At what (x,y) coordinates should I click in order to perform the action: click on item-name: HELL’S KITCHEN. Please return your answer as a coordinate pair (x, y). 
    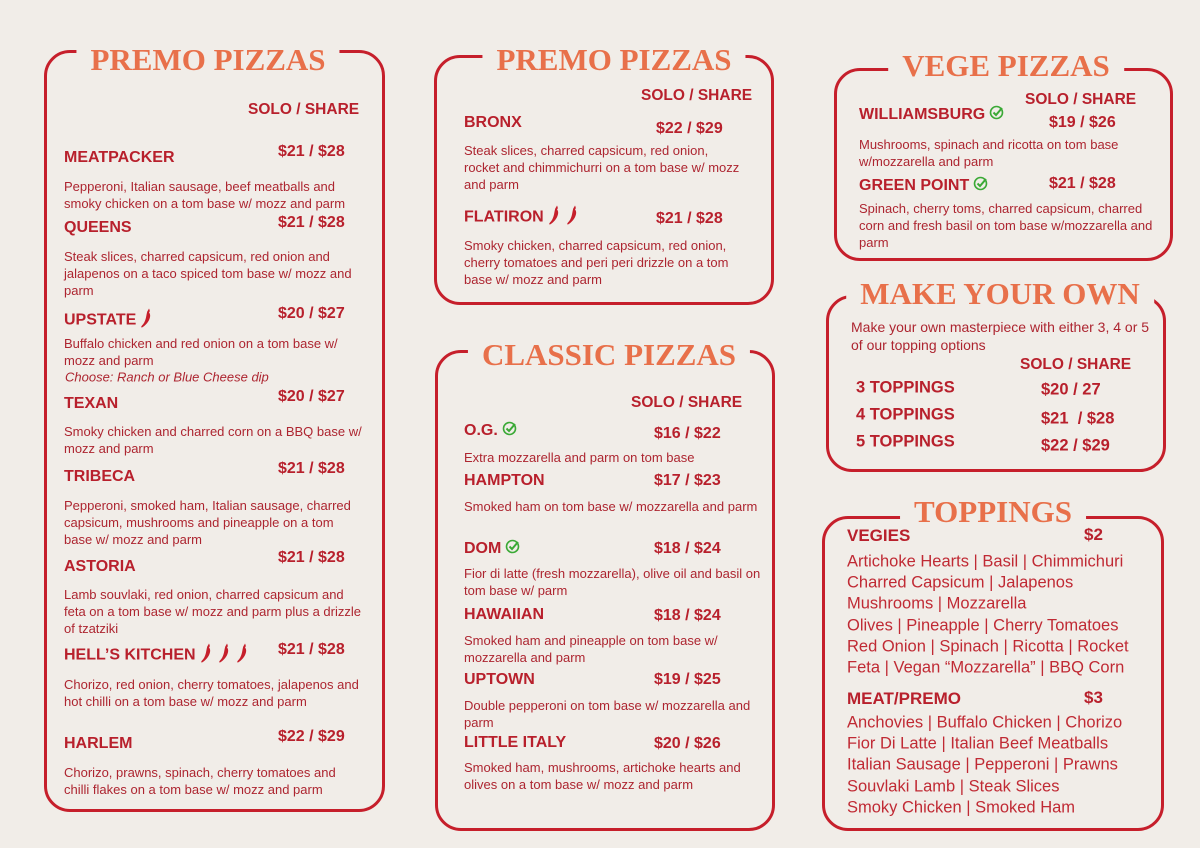
    Looking at the image, I should click on (130, 654).